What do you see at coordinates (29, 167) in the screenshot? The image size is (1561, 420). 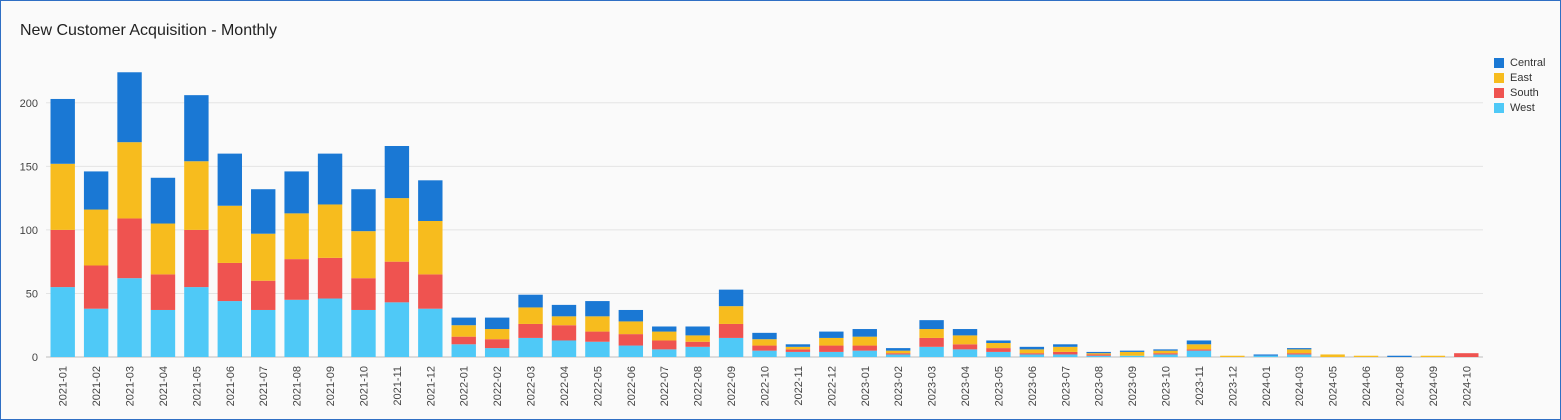 I see `y-tick-label: 150` at bounding box center [29, 167].